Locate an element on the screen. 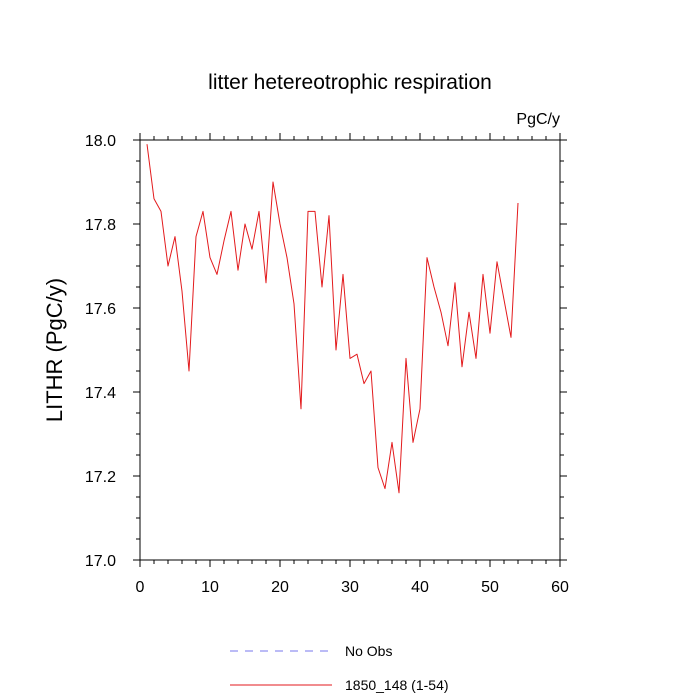  x-tick-label: 10 is located at coordinates (210, 587).